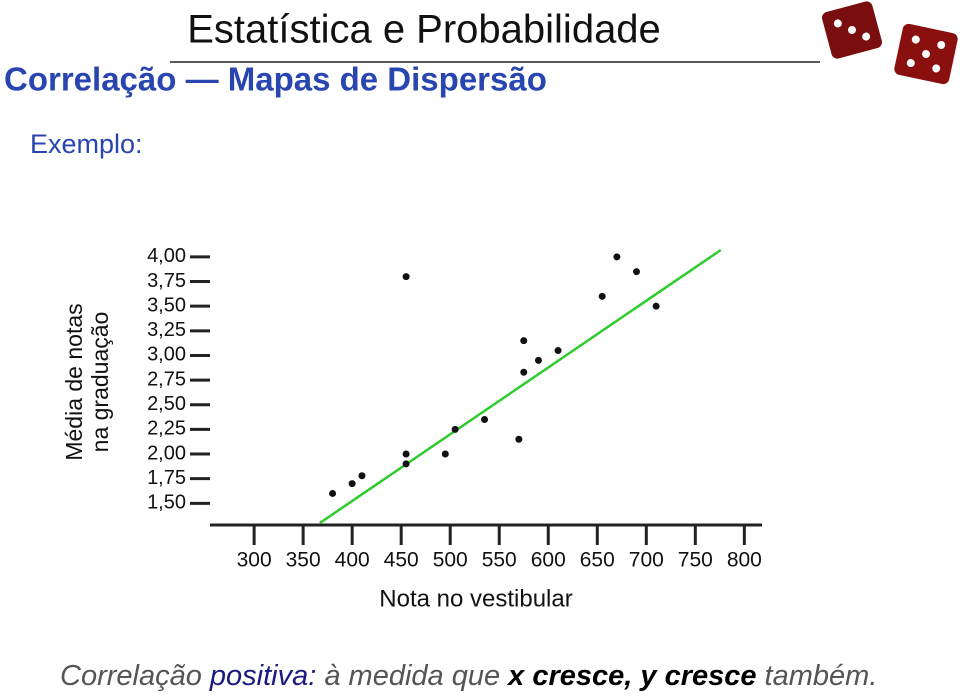 Image resolution: width=960 pixels, height=699 pixels. Describe the element at coordinates (166, 404) in the screenshot. I see `y-tick-label: 2,50` at that location.